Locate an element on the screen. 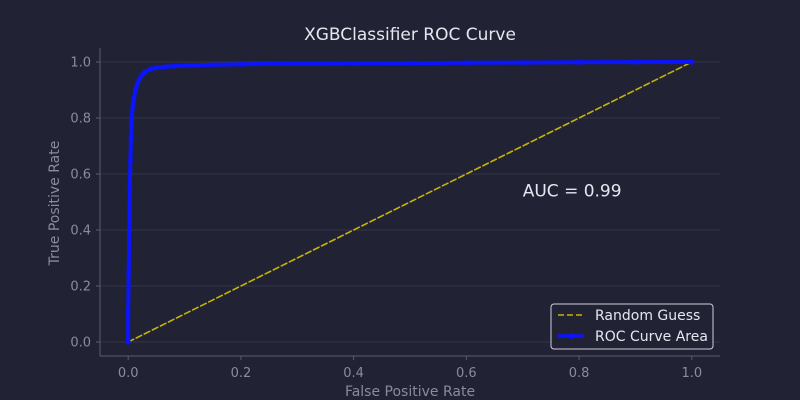  x-tick-label-2: 0.4 is located at coordinates (353, 373).